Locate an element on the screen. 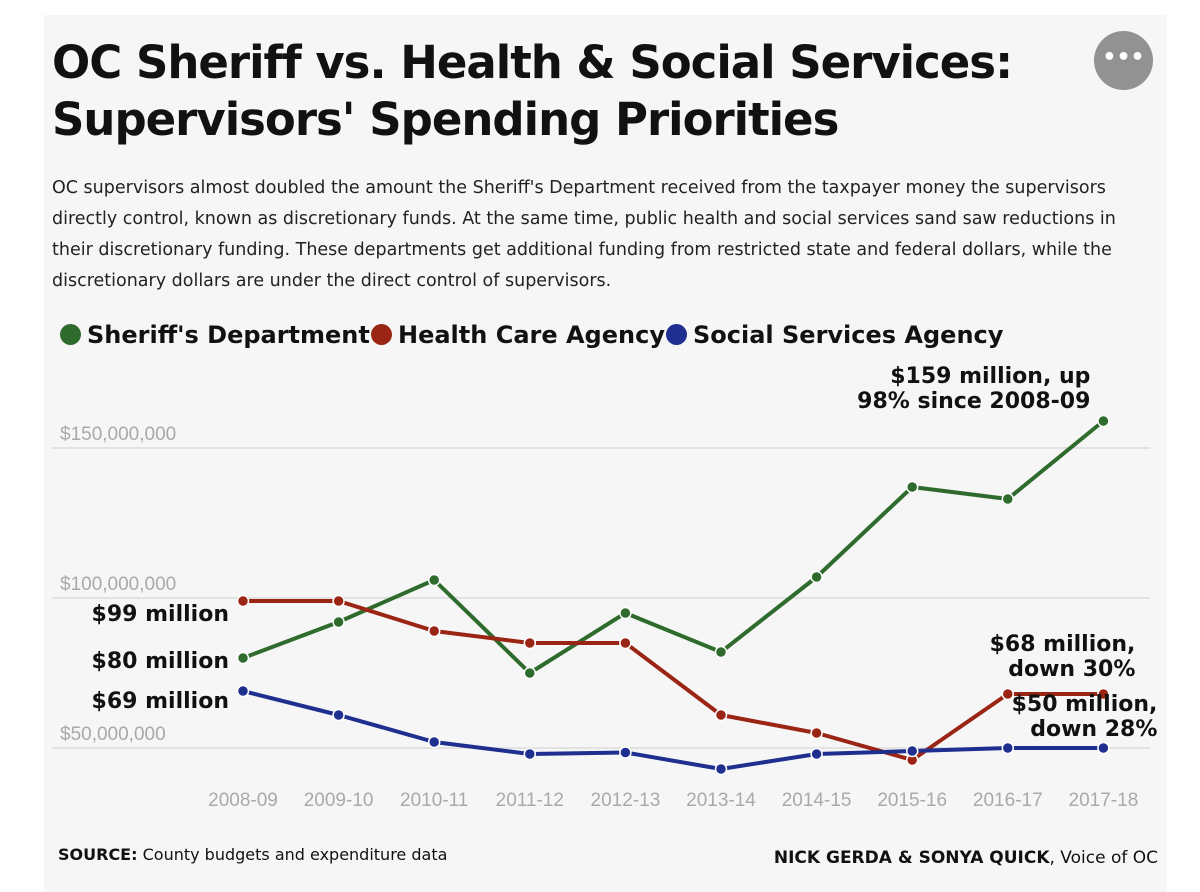 The width and height of the screenshot is (1200, 892). data-label: $159 million, up is located at coordinates (990, 376).